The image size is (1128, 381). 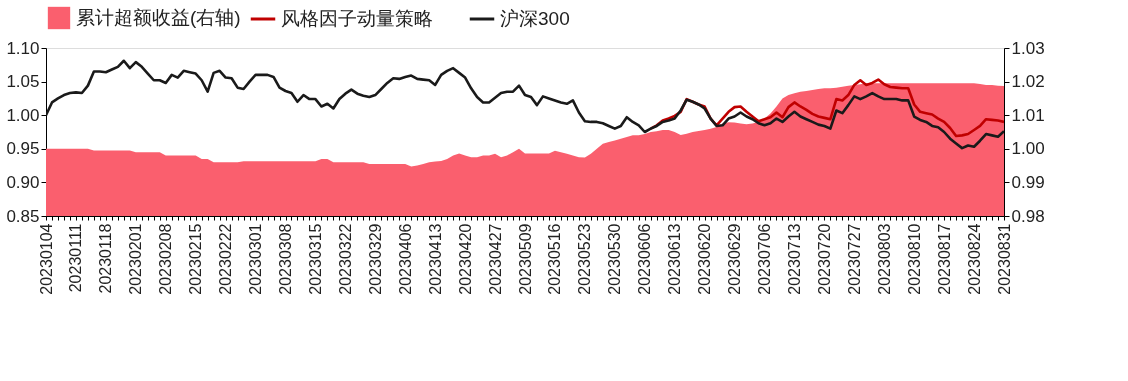 I want to click on y-tick-label: 1.05, so click(x=23, y=82).